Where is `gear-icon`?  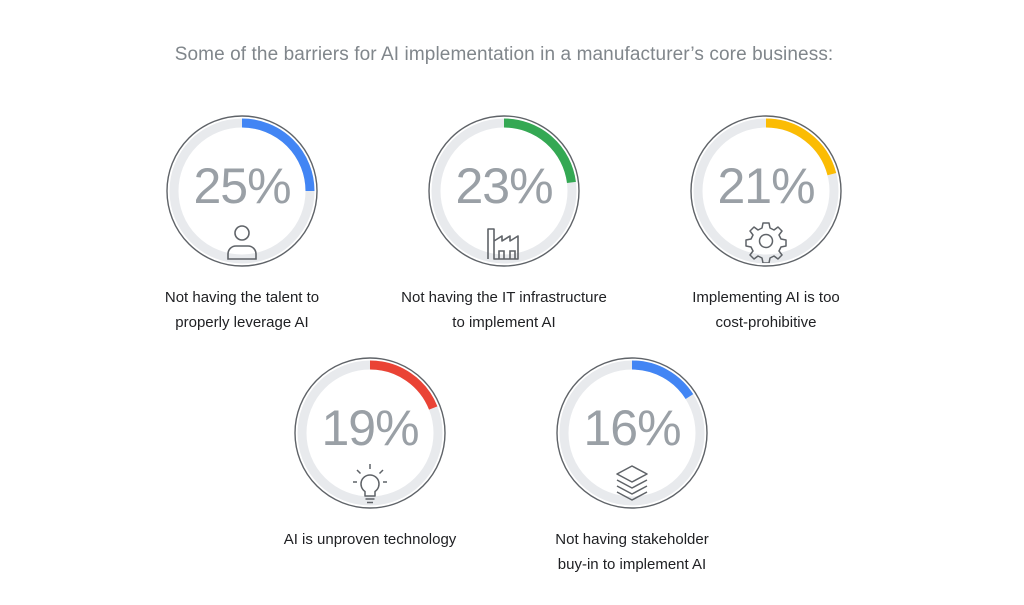
gear-icon is located at coordinates (766, 242).